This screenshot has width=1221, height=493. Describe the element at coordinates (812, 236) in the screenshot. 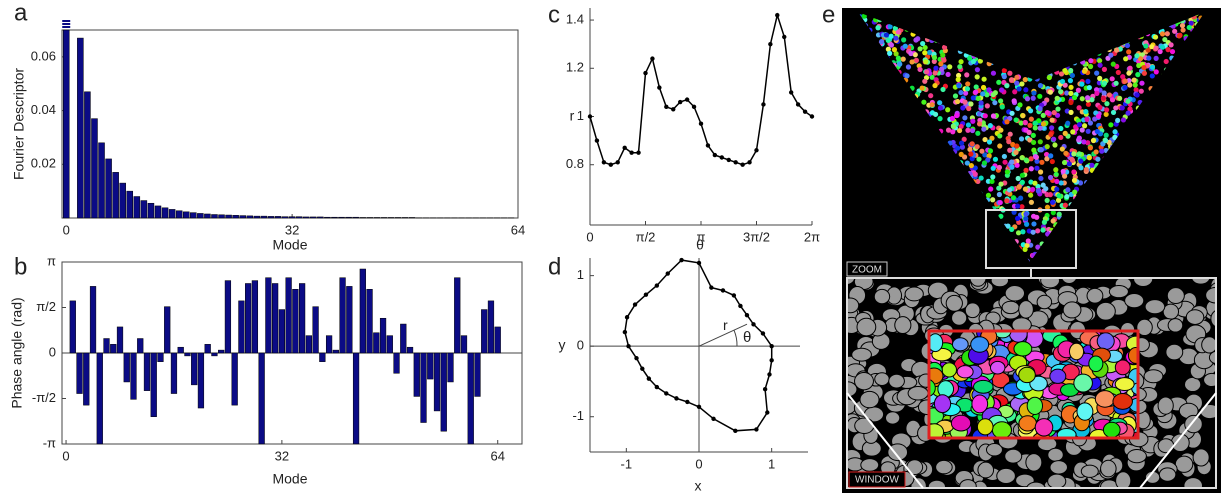

I see `x-tick-label: 2π` at that location.